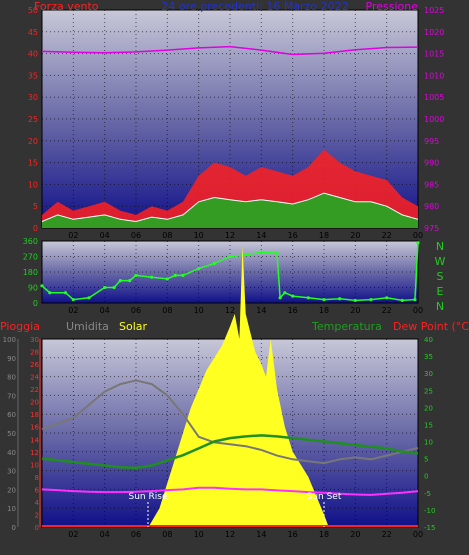 The image size is (469, 555). What do you see at coordinates (34, 340) in the screenshot?
I see `rain-tick-label: 30` at bounding box center [34, 340].